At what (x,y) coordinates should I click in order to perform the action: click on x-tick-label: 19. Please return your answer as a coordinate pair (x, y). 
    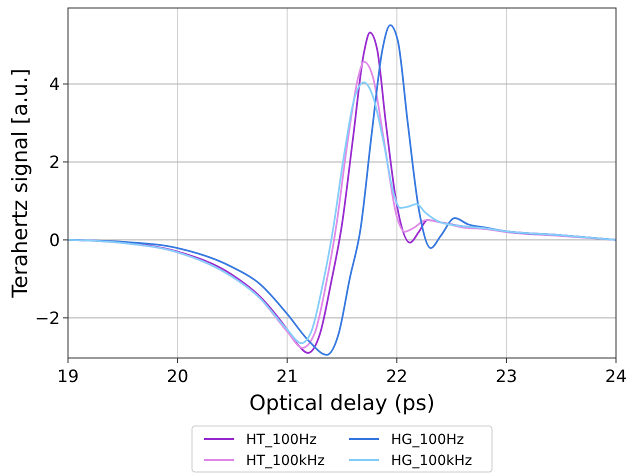
    Looking at the image, I should click on (68, 377).